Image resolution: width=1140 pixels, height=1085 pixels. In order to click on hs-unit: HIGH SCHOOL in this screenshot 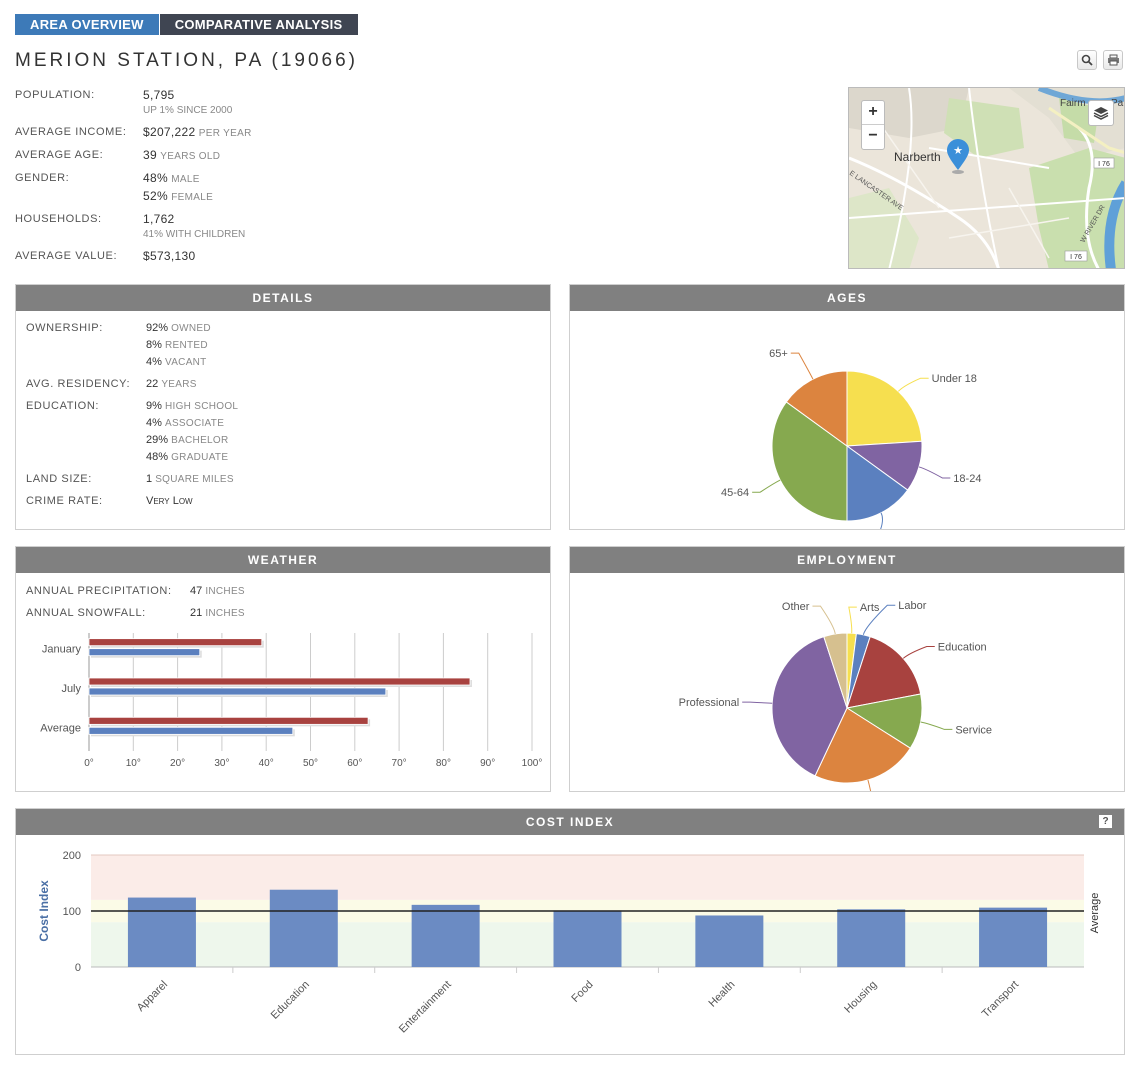, I will do `click(201, 406)`.